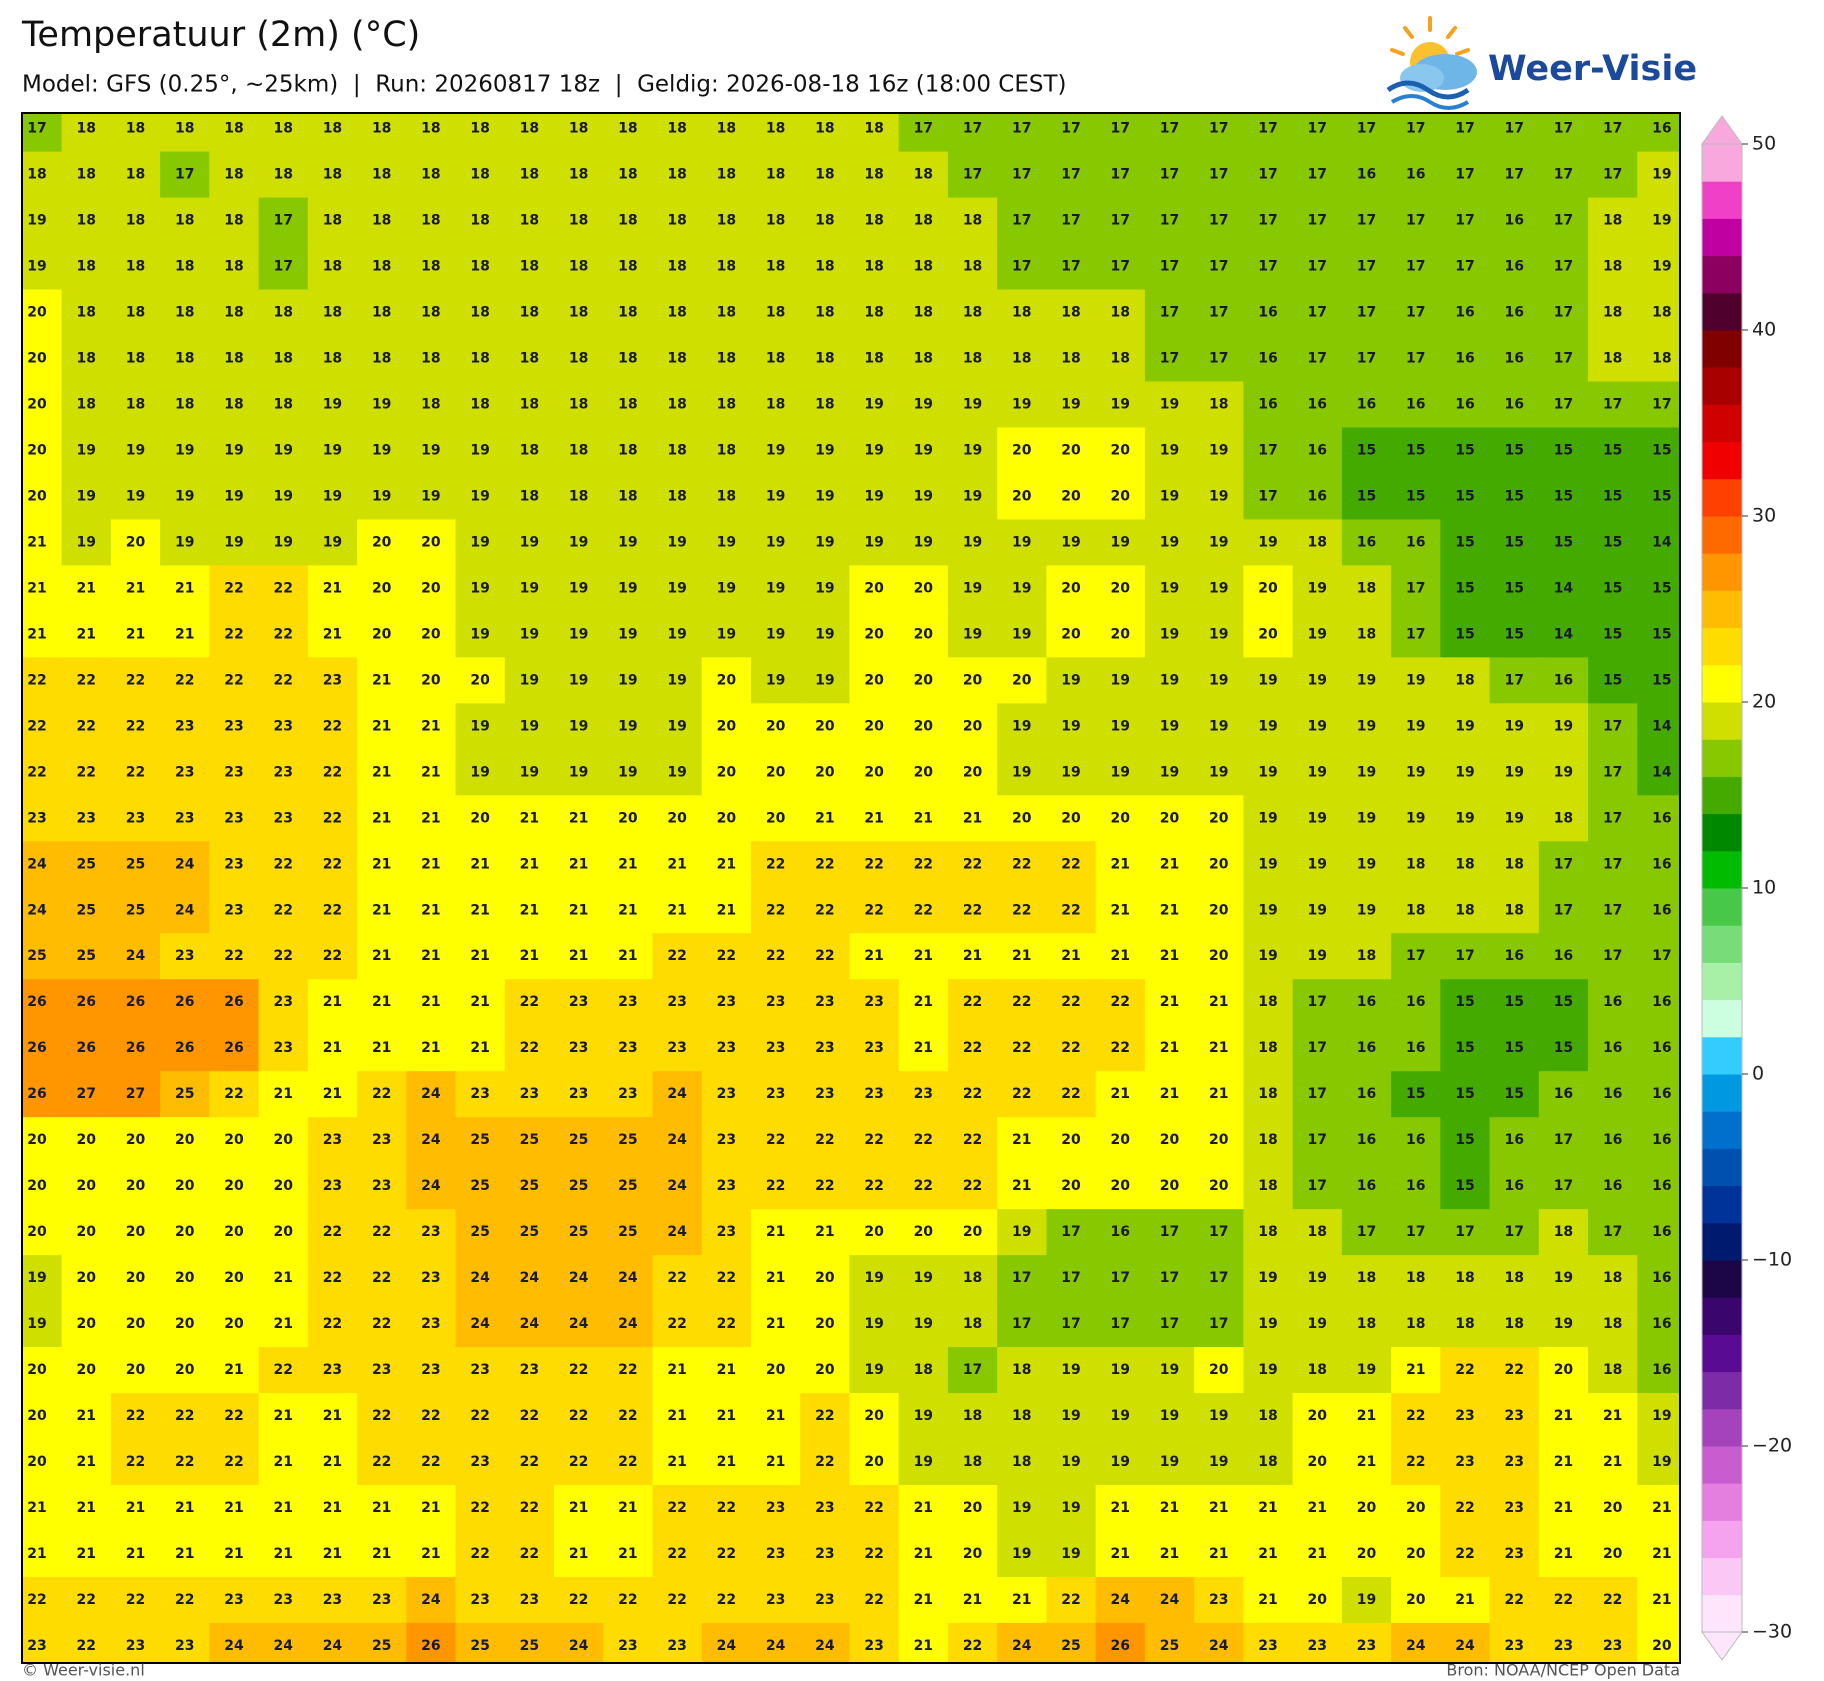  What do you see at coordinates (1563, 496) in the screenshot?
I see `temperature-label: 15` at bounding box center [1563, 496].